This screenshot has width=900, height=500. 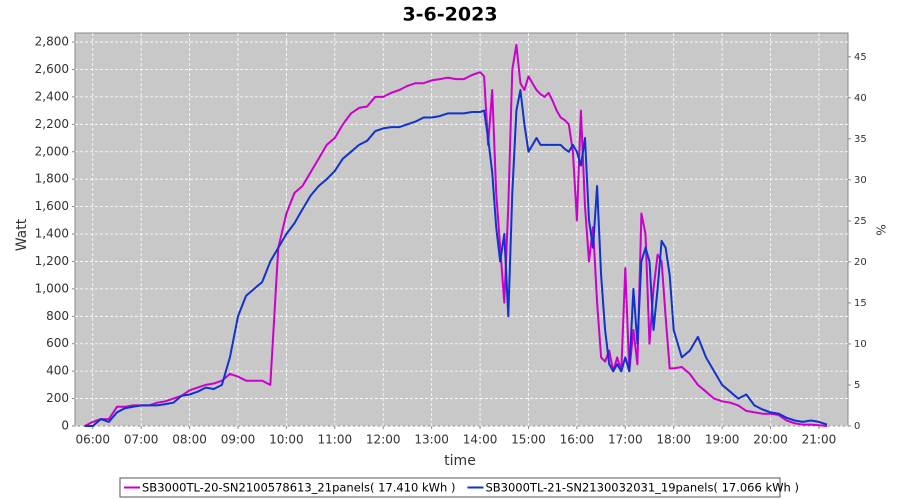 What do you see at coordinates (881, 229) in the screenshot?
I see `y2-axis-label: %` at bounding box center [881, 229].